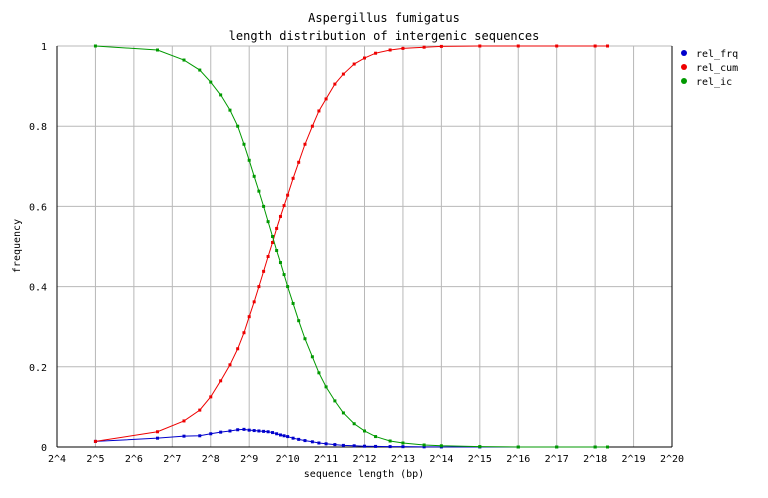 The width and height of the screenshot is (768, 498). What do you see at coordinates (595, 459) in the screenshot?
I see `x-tick-label: 2^18` at bounding box center [595, 459].